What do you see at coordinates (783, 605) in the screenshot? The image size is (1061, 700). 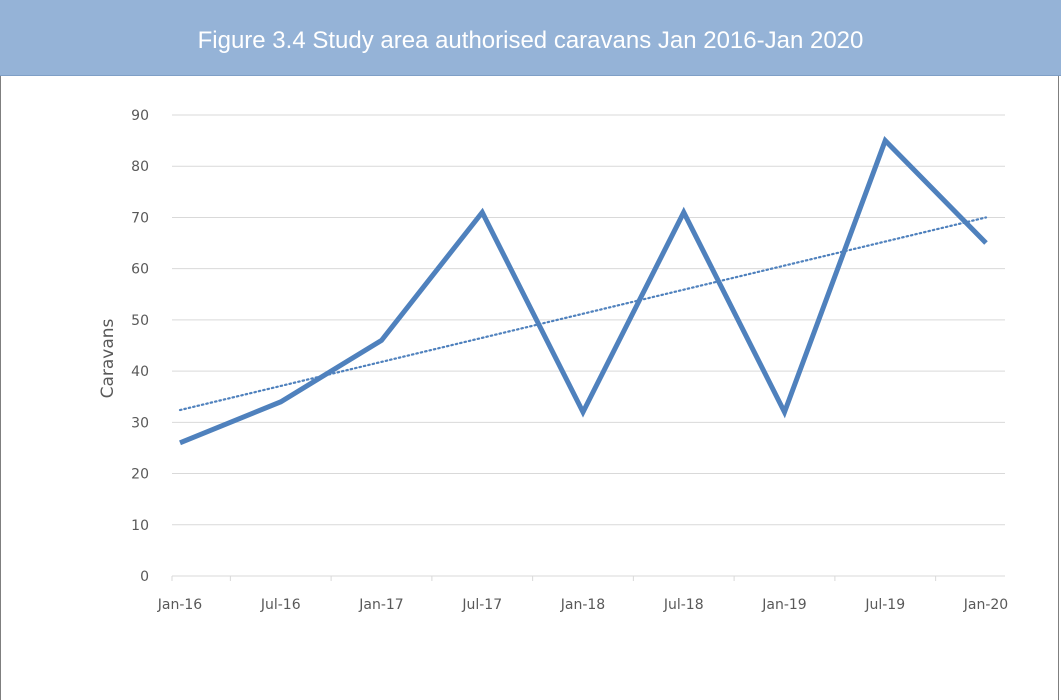 I see `x-tick-label: Jan-19` at bounding box center [783, 605].